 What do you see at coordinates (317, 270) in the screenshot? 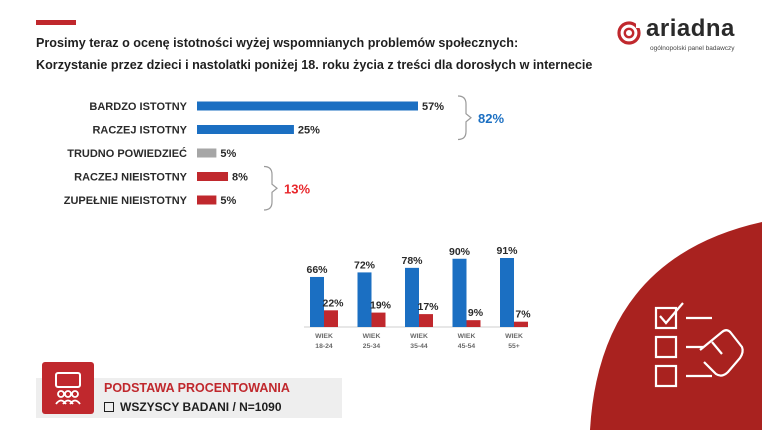
I see `value-label: 66%` at bounding box center [317, 270].